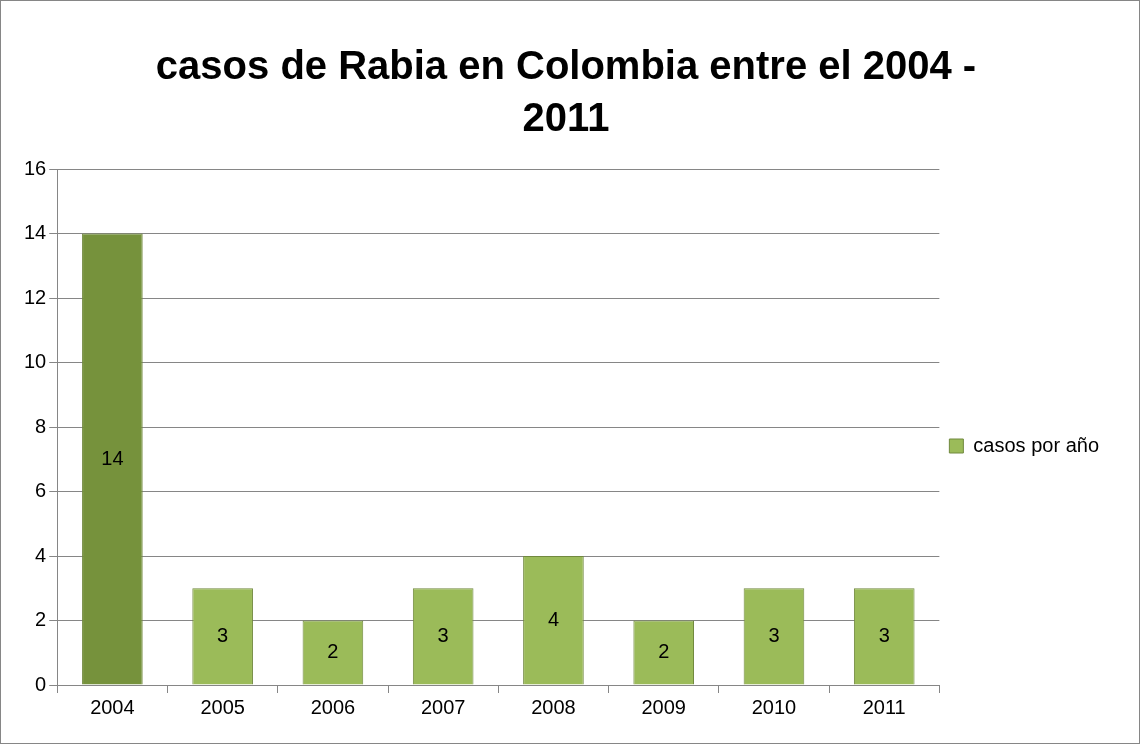 Image resolution: width=1140 pixels, height=744 pixels. I want to click on x-tick-label: 2009, so click(663, 706).